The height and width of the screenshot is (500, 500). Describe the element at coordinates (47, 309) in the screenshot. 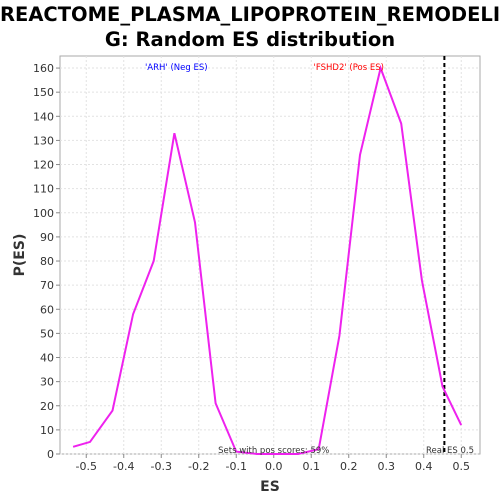

I see `y-tick-label: 60` at that location.